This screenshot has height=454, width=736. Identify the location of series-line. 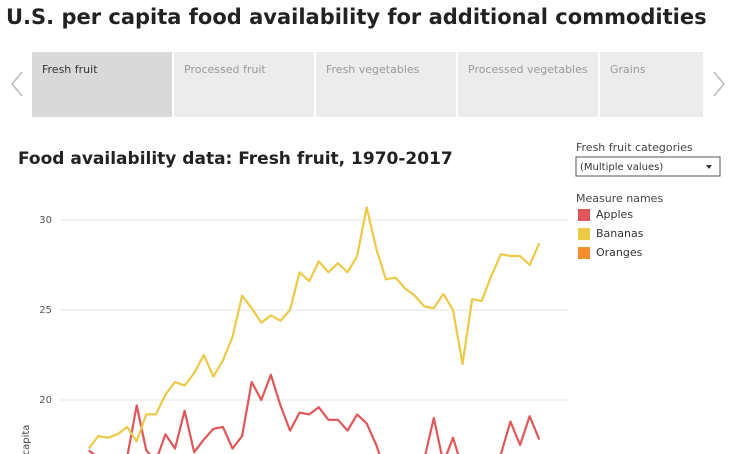
(314, 413).